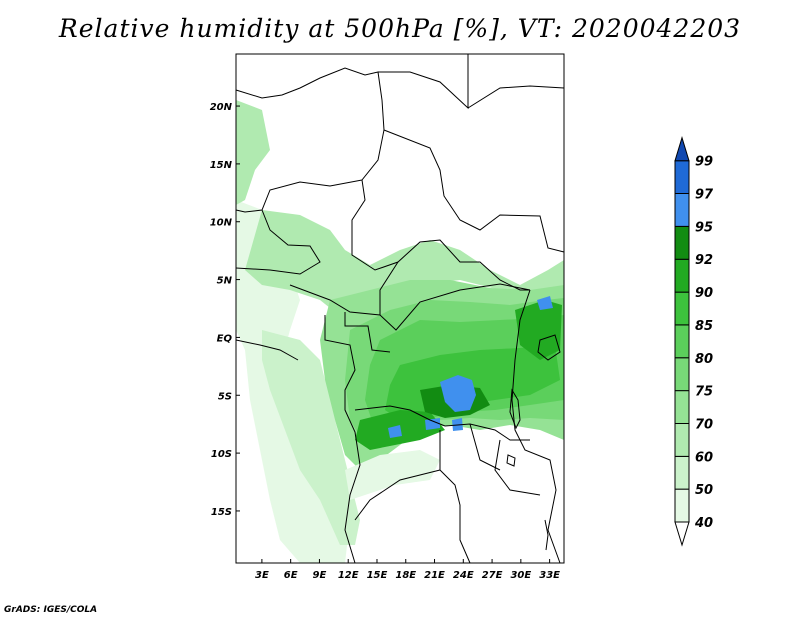  Describe the element at coordinates (704, 260) in the screenshot. I see `colorbar-label: 92` at that location.